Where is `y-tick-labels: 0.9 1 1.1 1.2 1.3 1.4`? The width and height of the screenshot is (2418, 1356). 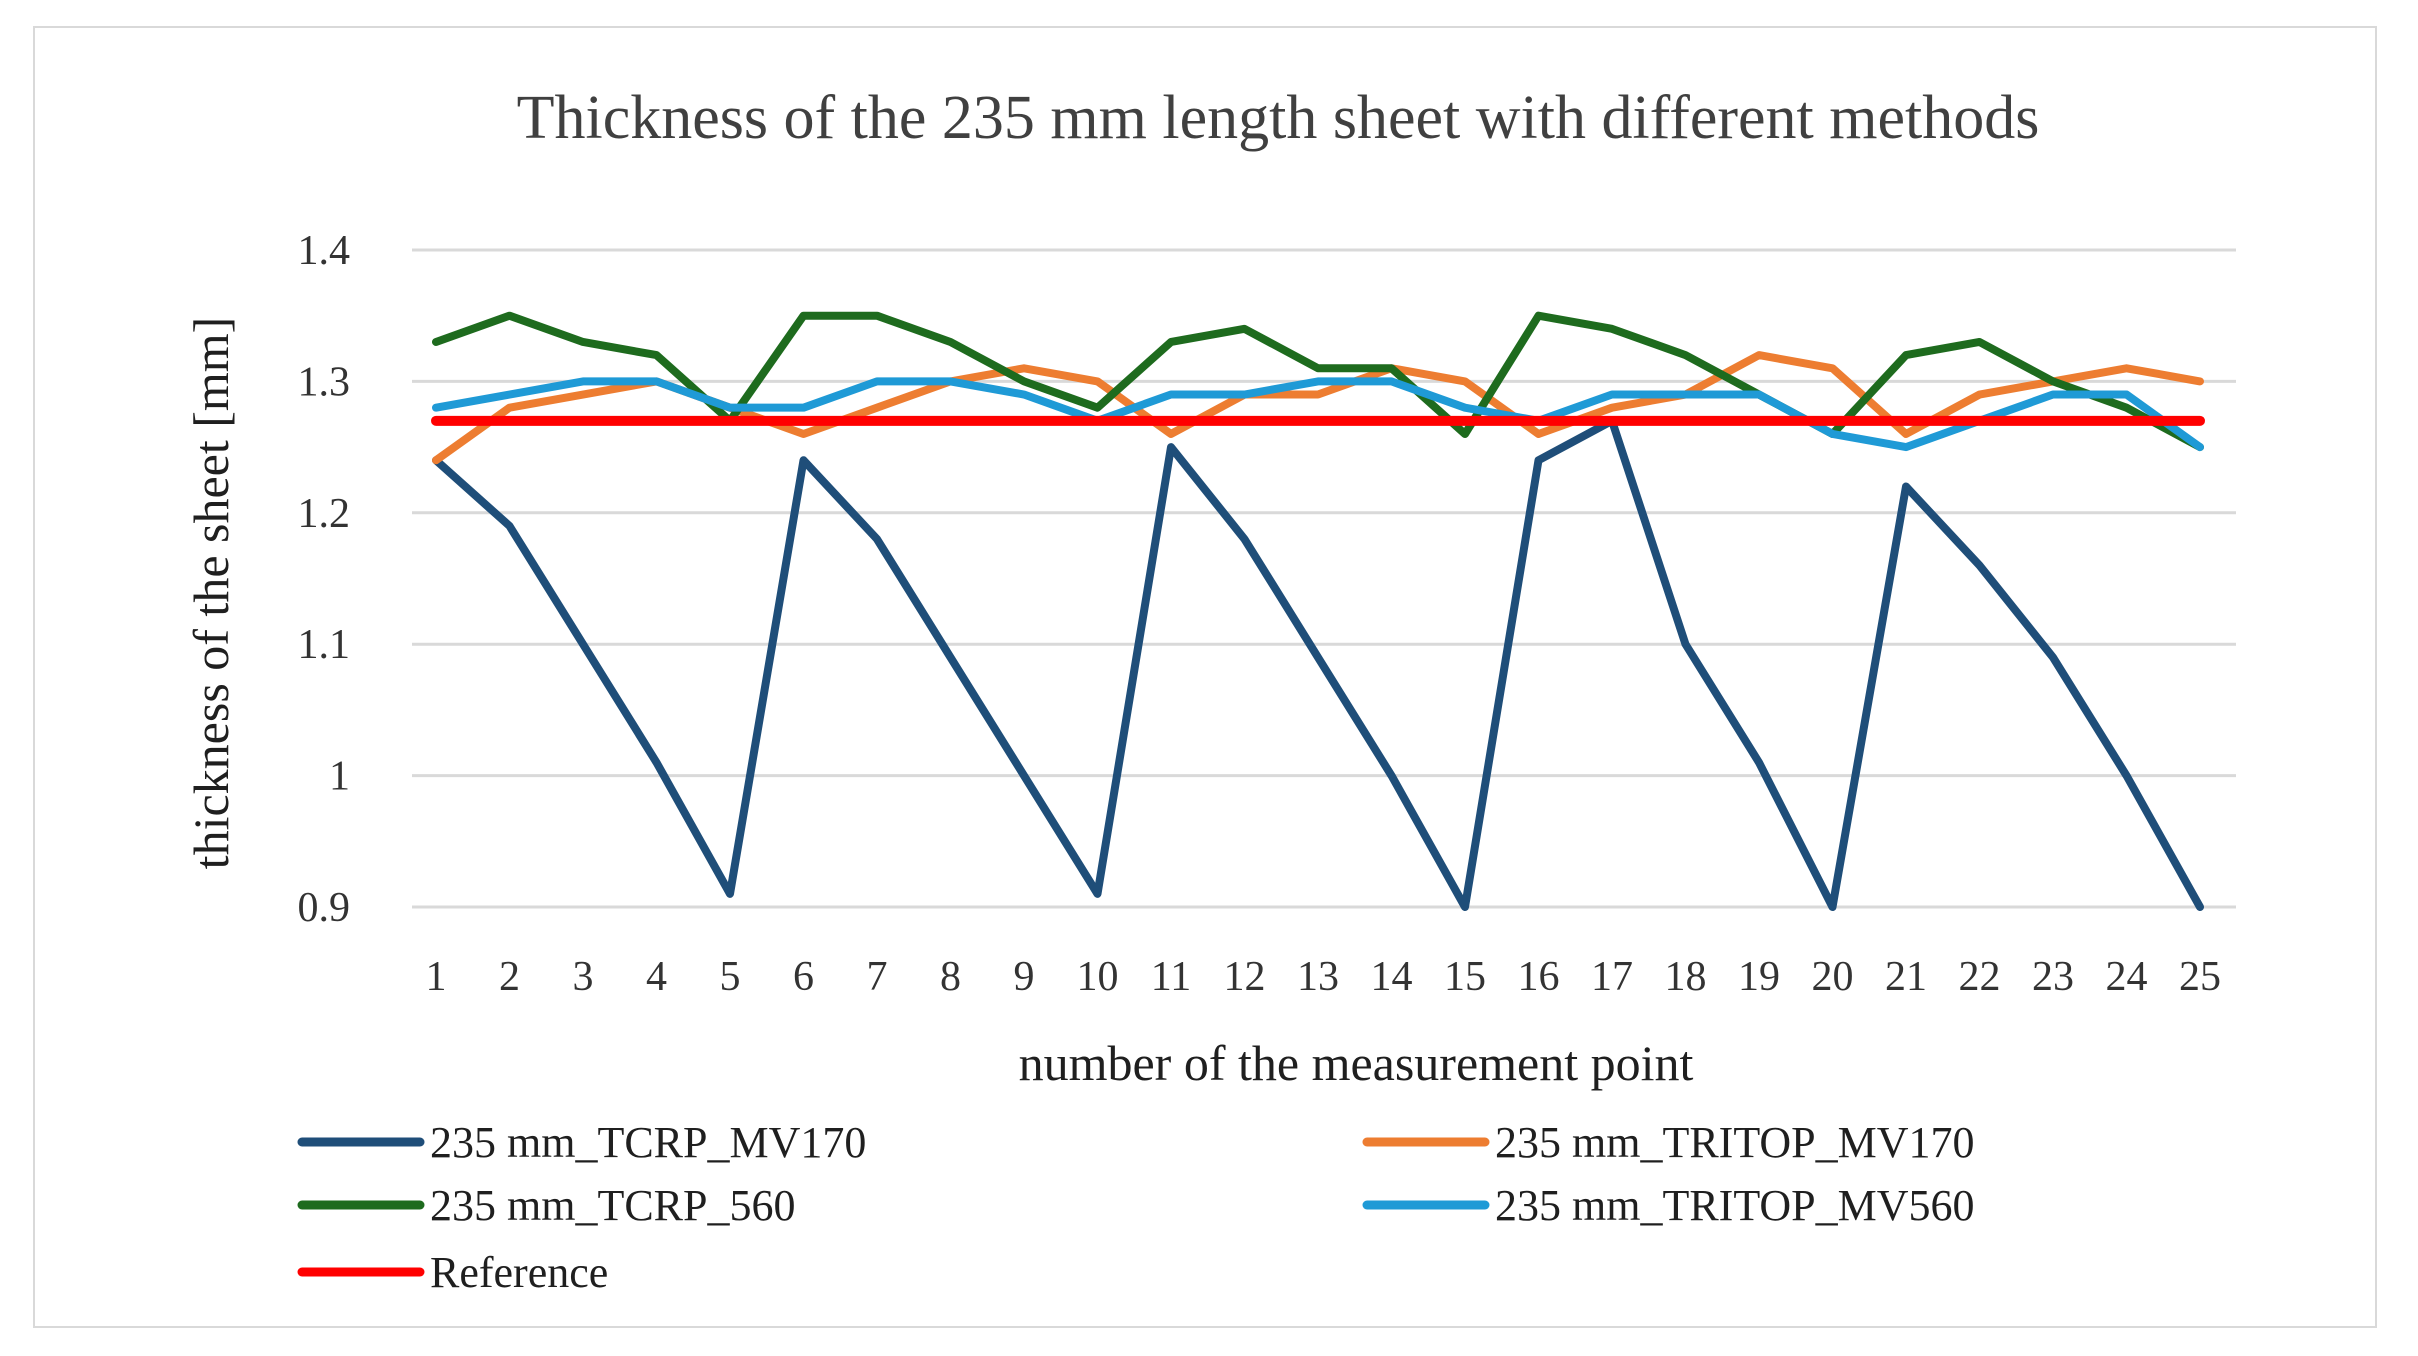 y-tick-labels: 0.9 1 1.1 1.2 1.3 1.4 is located at coordinates (324, 579).